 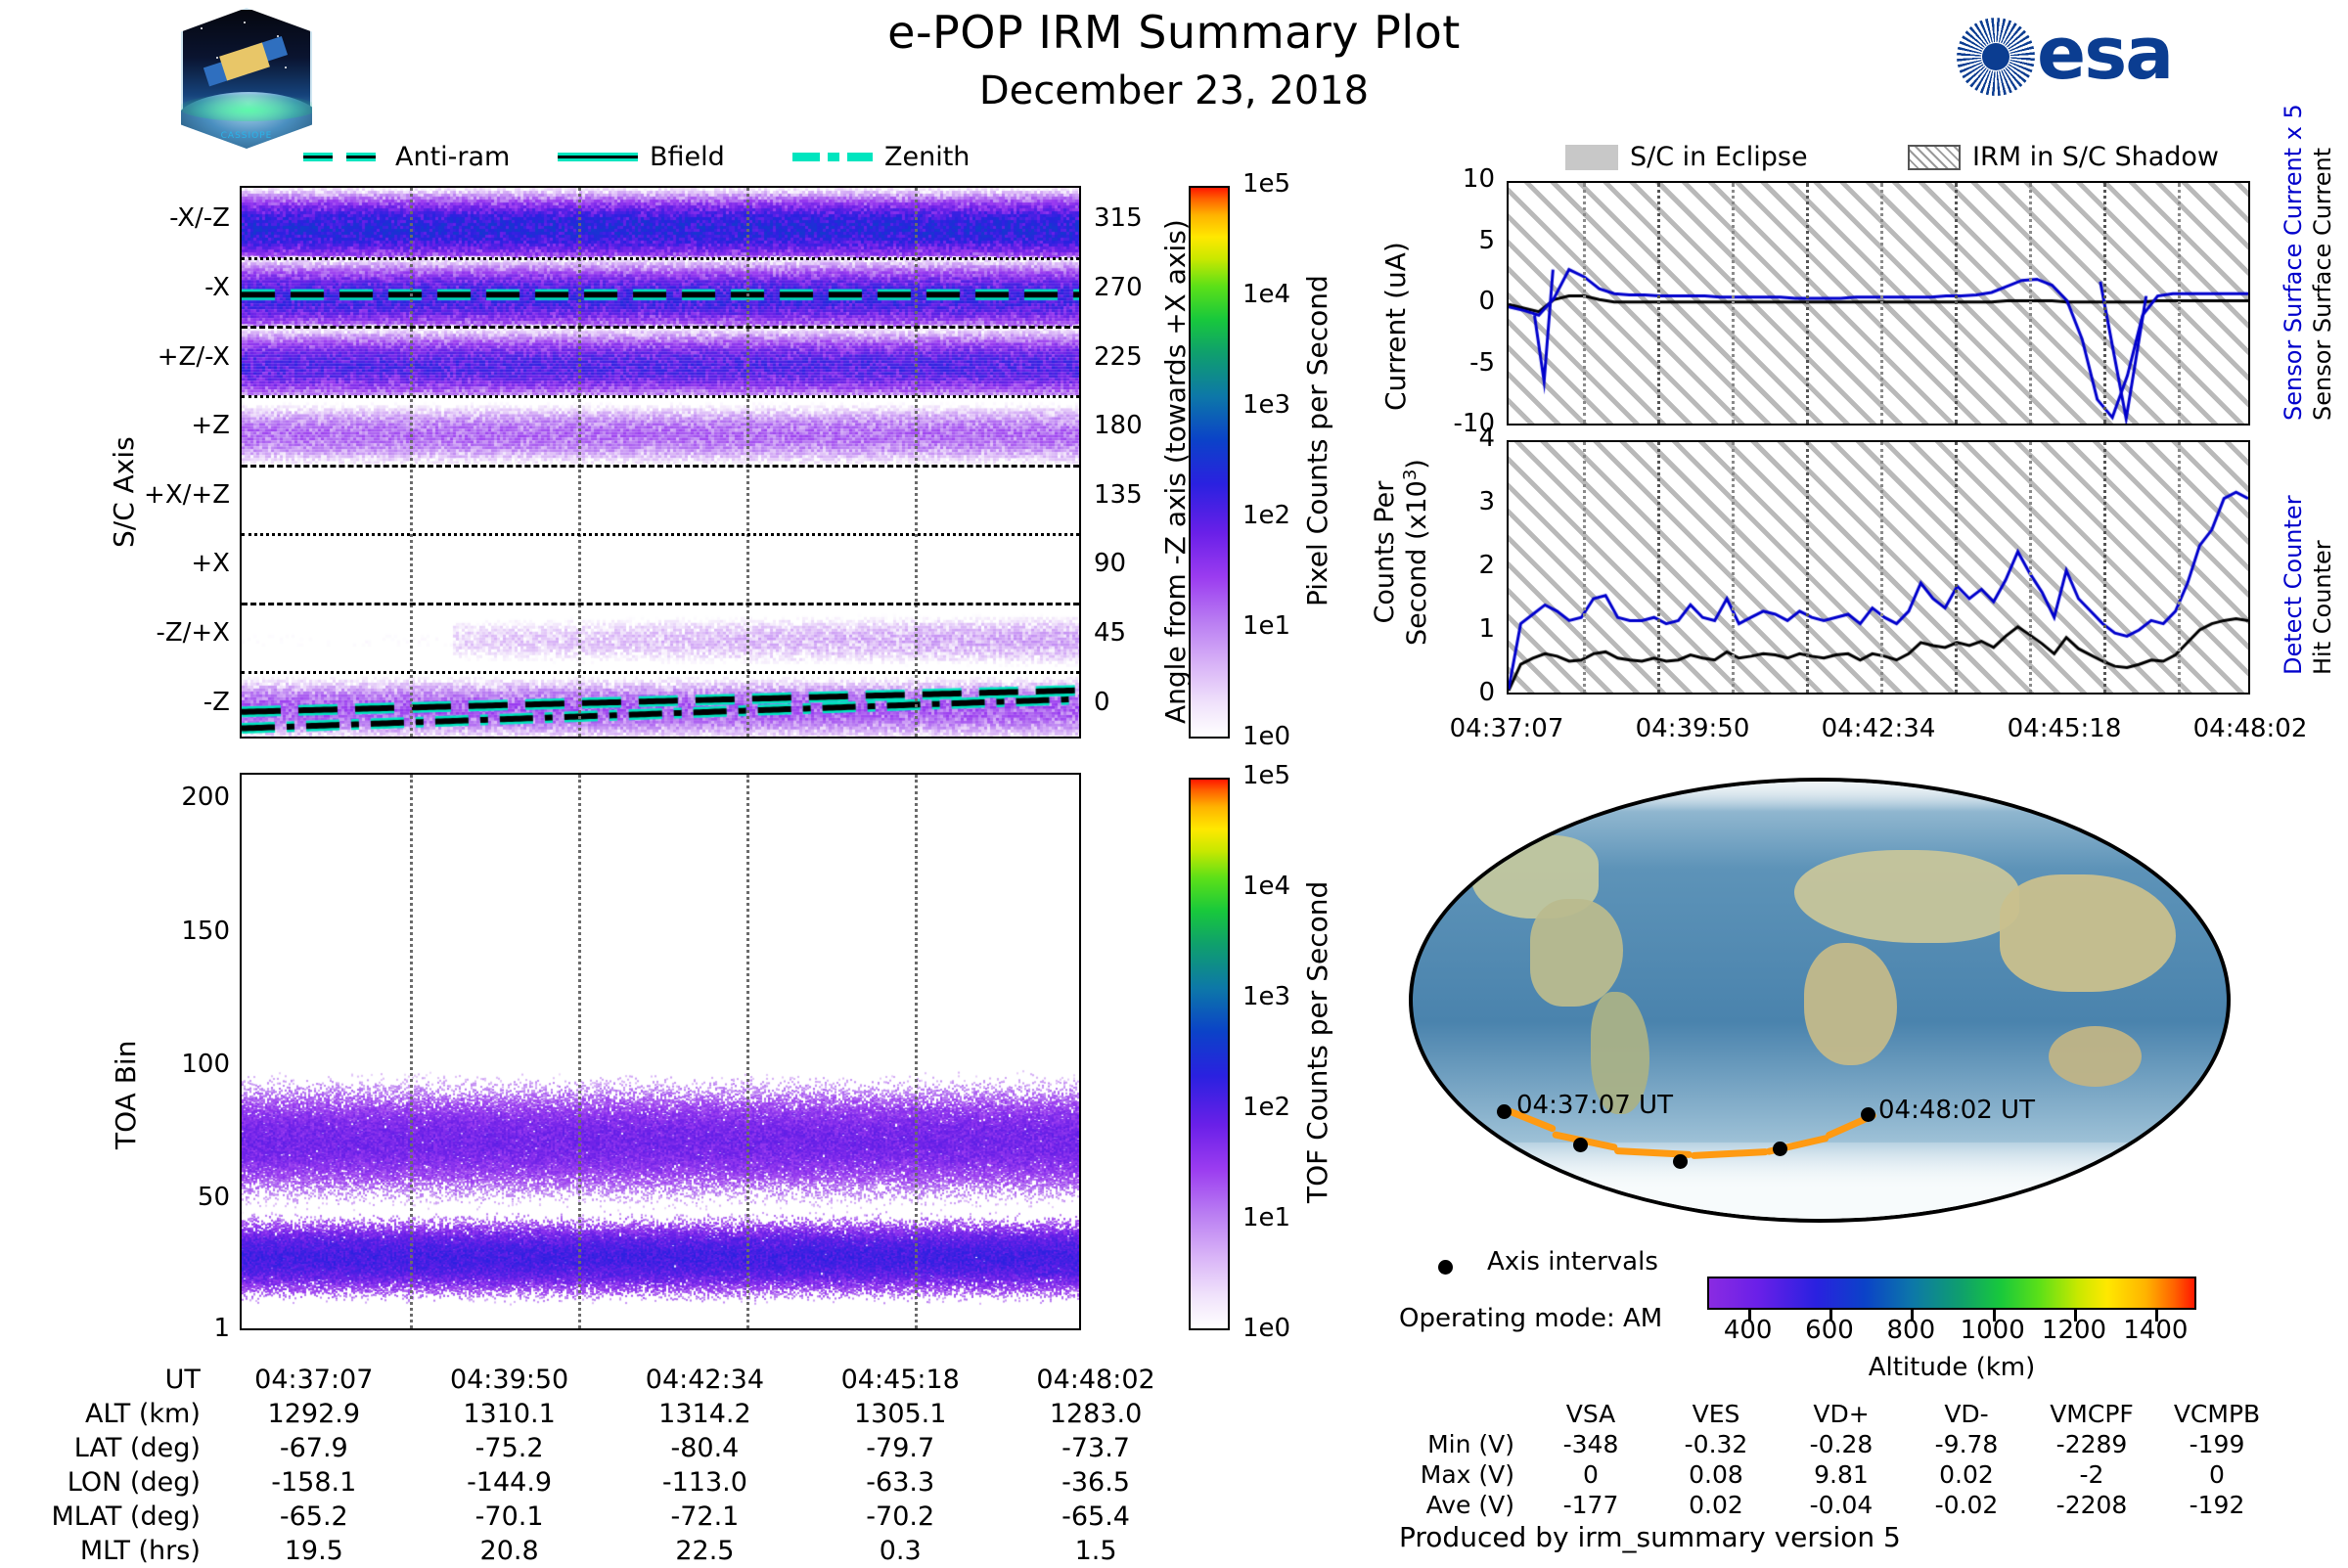 What do you see at coordinates (221, 1328) in the screenshot?
I see `toa-bin-ytick-0: 1` at bounding box center [221, 1328].